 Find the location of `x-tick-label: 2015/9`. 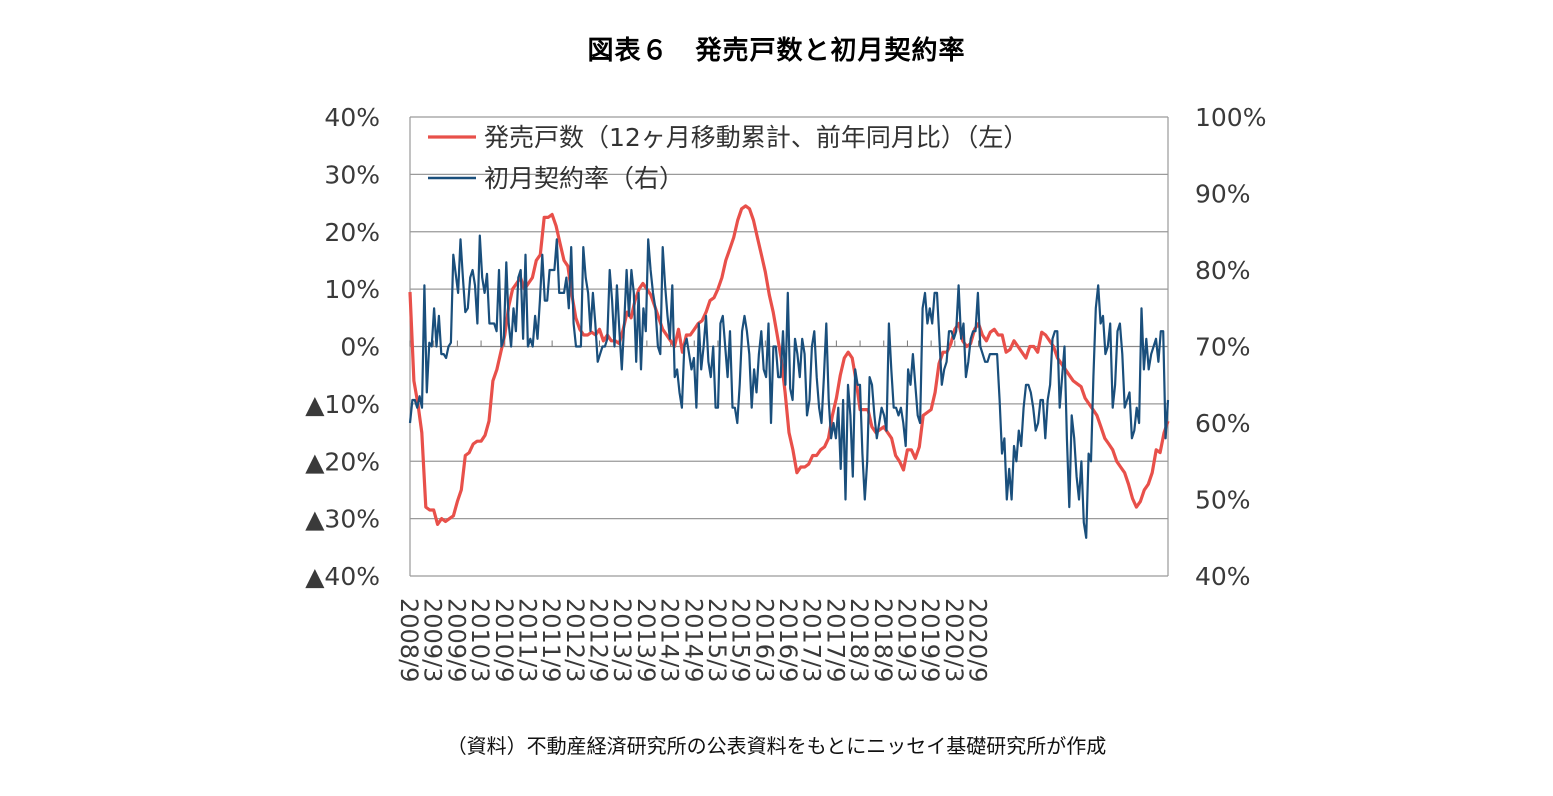

x-tick-label: 2015/9 is located at coordinates (741, 640).